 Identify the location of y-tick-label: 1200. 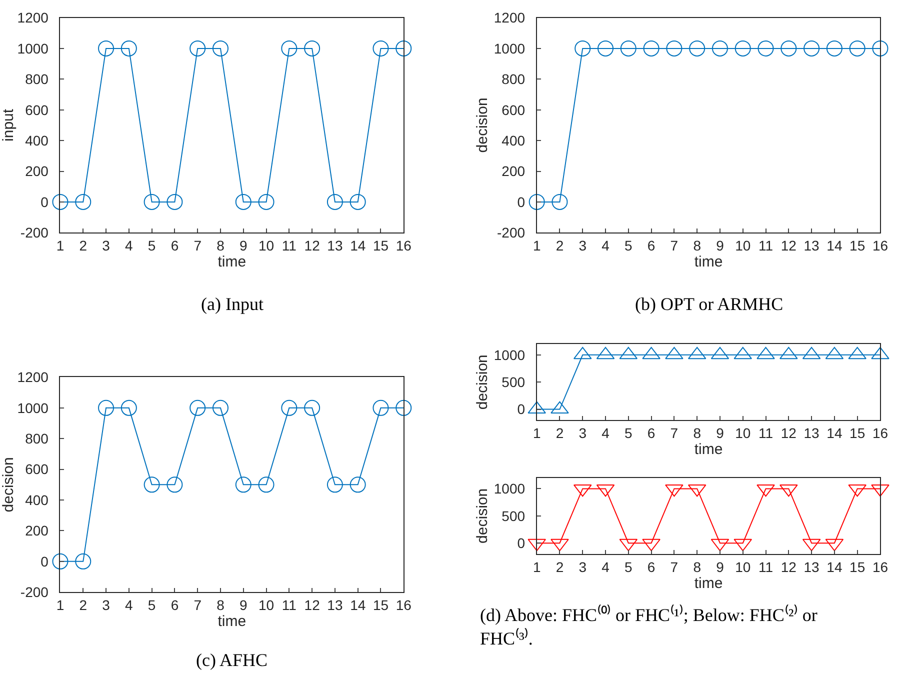
(33, 377).